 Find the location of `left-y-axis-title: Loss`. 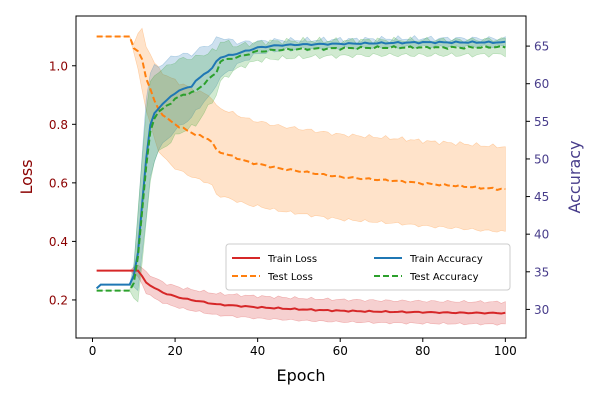

left-y-axis-title: Loss is located at coordinates (26, 176).